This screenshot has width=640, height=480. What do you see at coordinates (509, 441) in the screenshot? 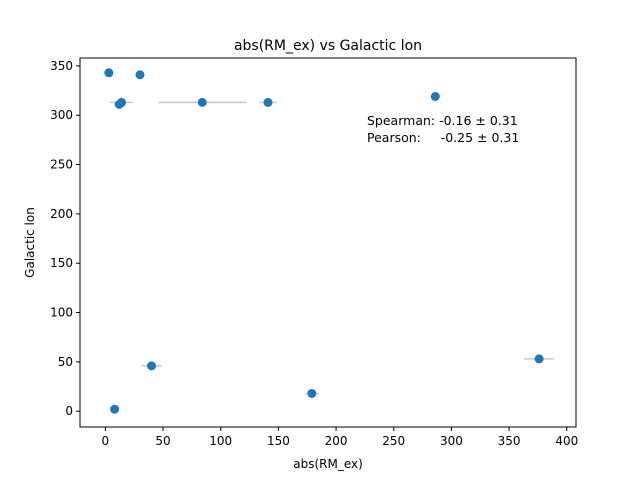
I see `x-tick-label: 350` at bounding box center [509, 441].